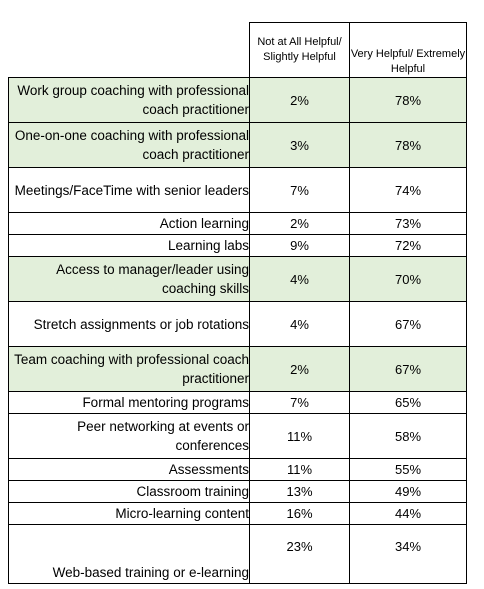 This screenshot has width=484, height=589. What do you see at coordinates (299, 245) in the screenshot?
I see `not-helpful-value: 9%` at bounding box center [299, 245].